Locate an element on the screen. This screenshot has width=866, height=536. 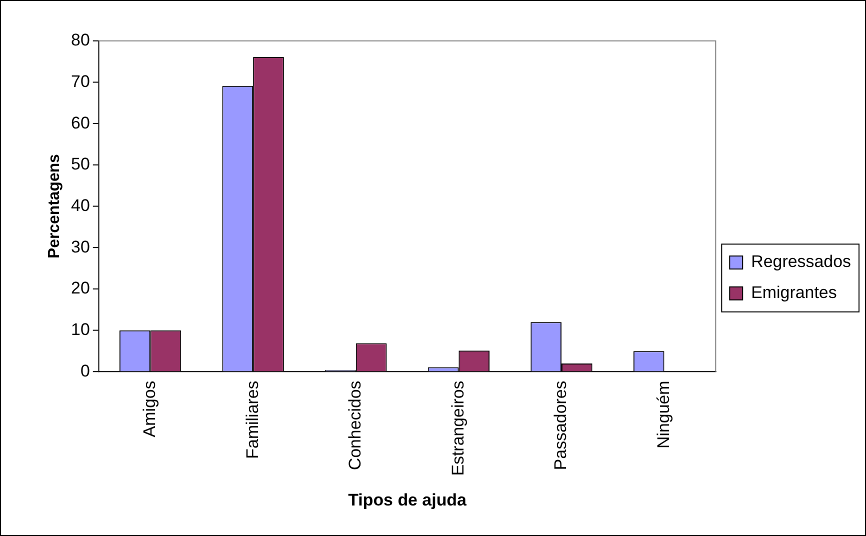
y-tick-label: 70 is located at coordinates (80, 81).